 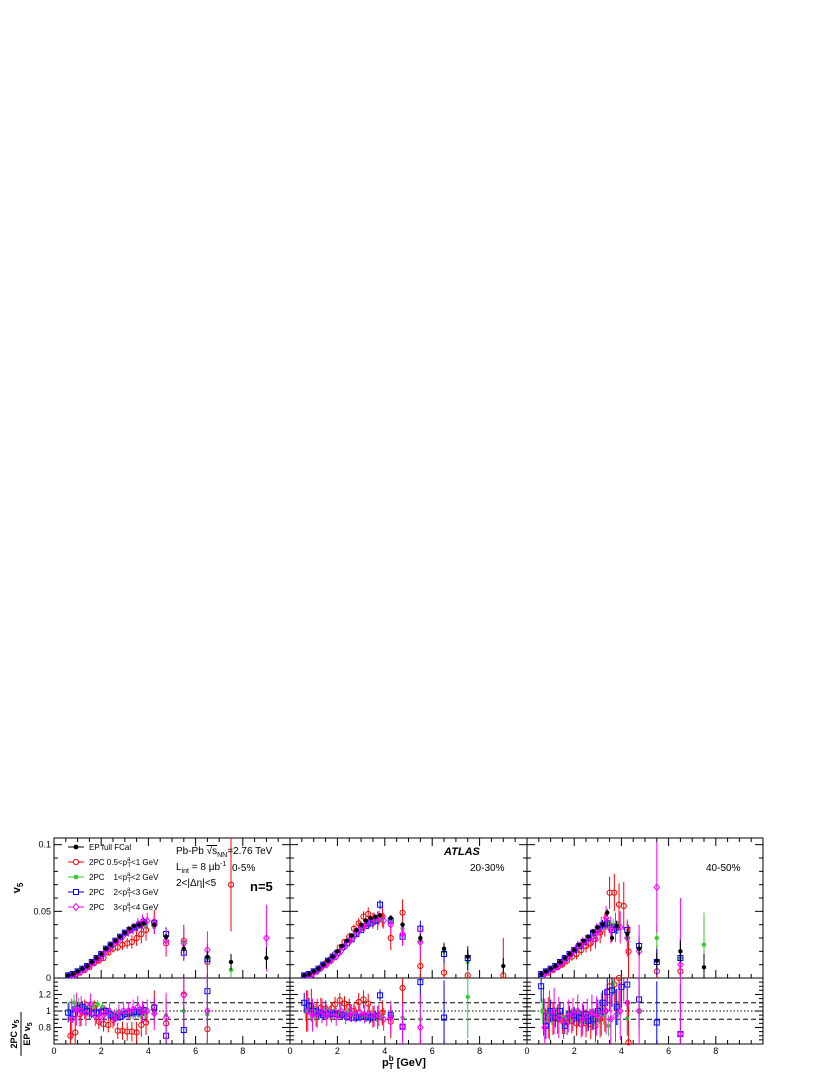 I want to click on panel-2: 0 2 4 6 8, so click(x=407, y=946).